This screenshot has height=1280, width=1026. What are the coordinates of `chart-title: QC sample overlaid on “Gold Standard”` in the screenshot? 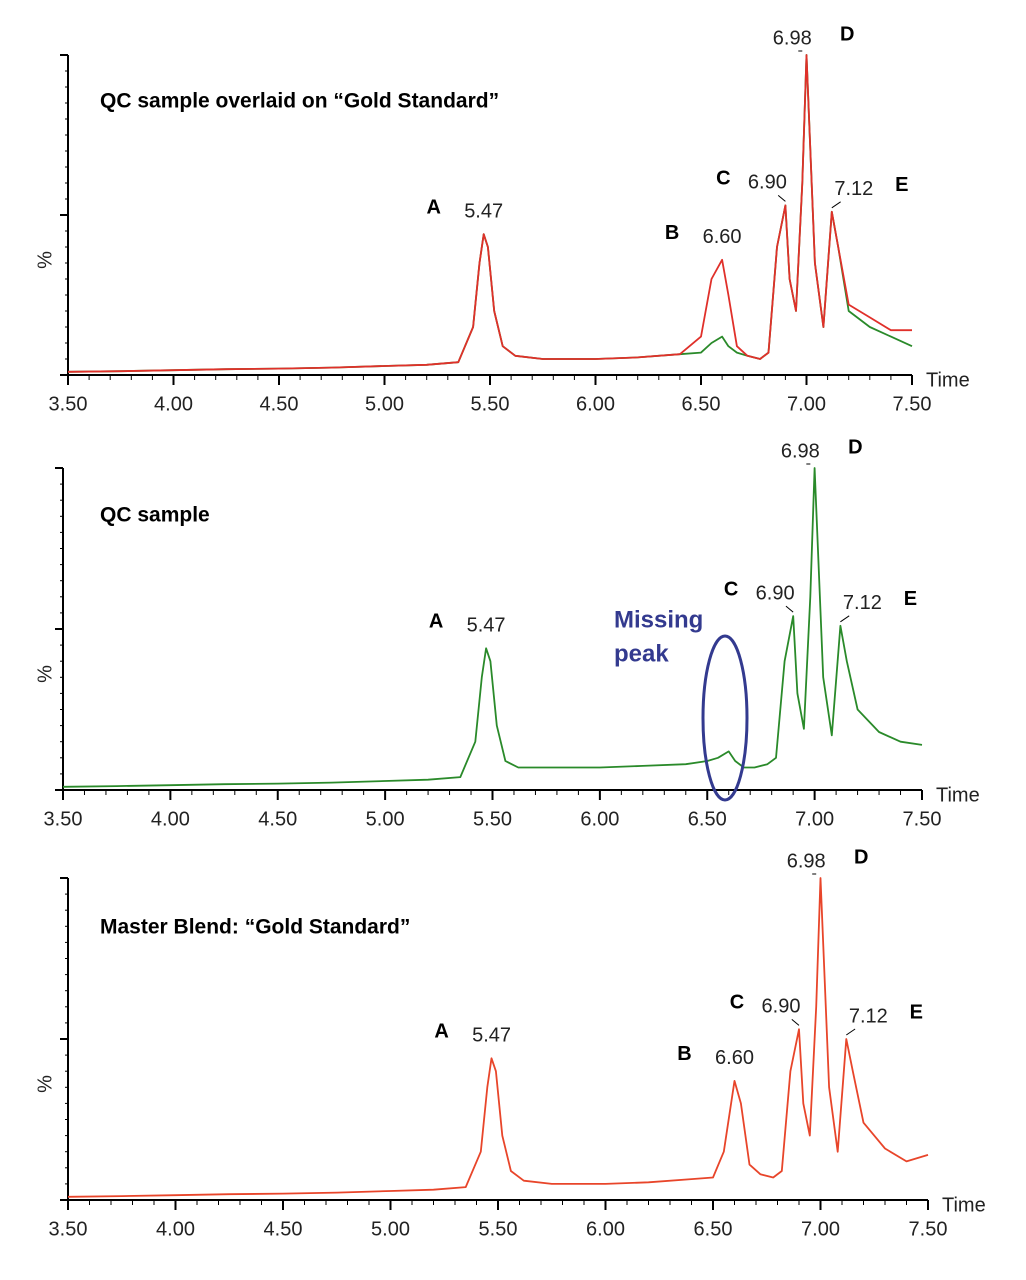 It's located at (299, 101).